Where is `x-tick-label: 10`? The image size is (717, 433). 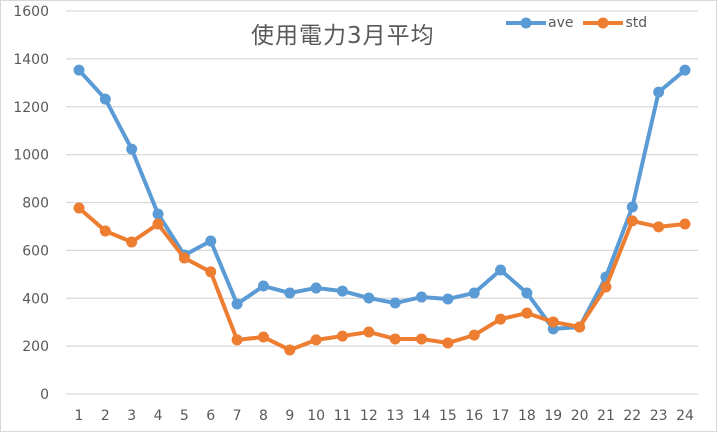 x-tick-label: 10 is located at coordinates (316, 416).